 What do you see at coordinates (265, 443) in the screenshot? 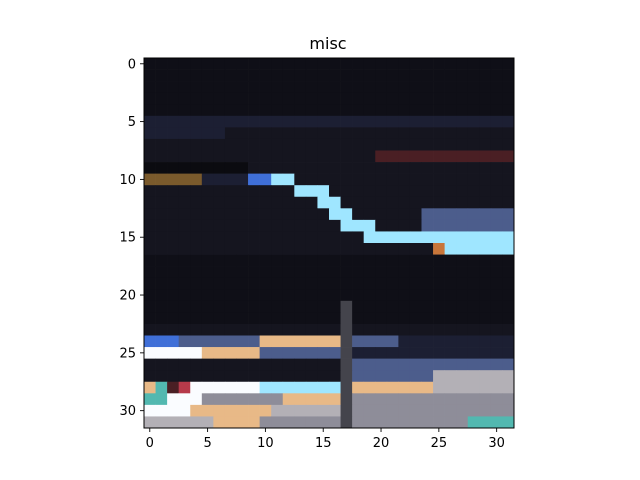
I see `x-tick-label: 10` at bounding box center [265, 443].